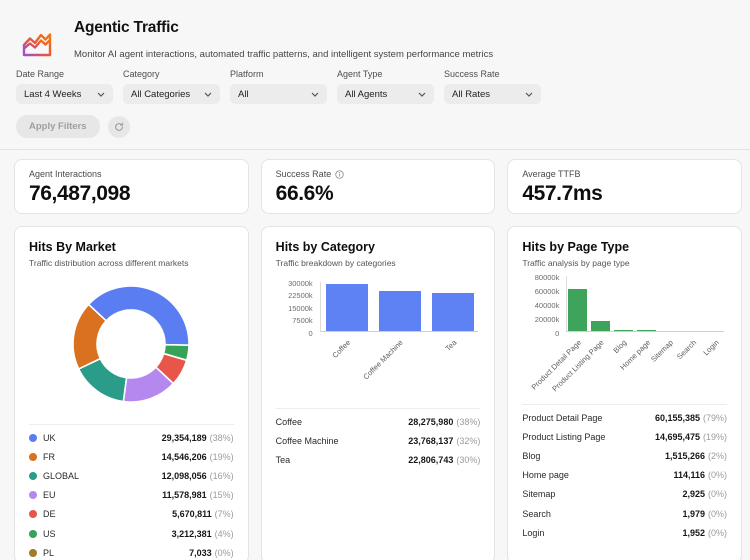 This screenshot has width=750, height=560. I want to click on list-item-product-listing-page: Product Listing Page 14,695,475 (19%), so click(624, 436).